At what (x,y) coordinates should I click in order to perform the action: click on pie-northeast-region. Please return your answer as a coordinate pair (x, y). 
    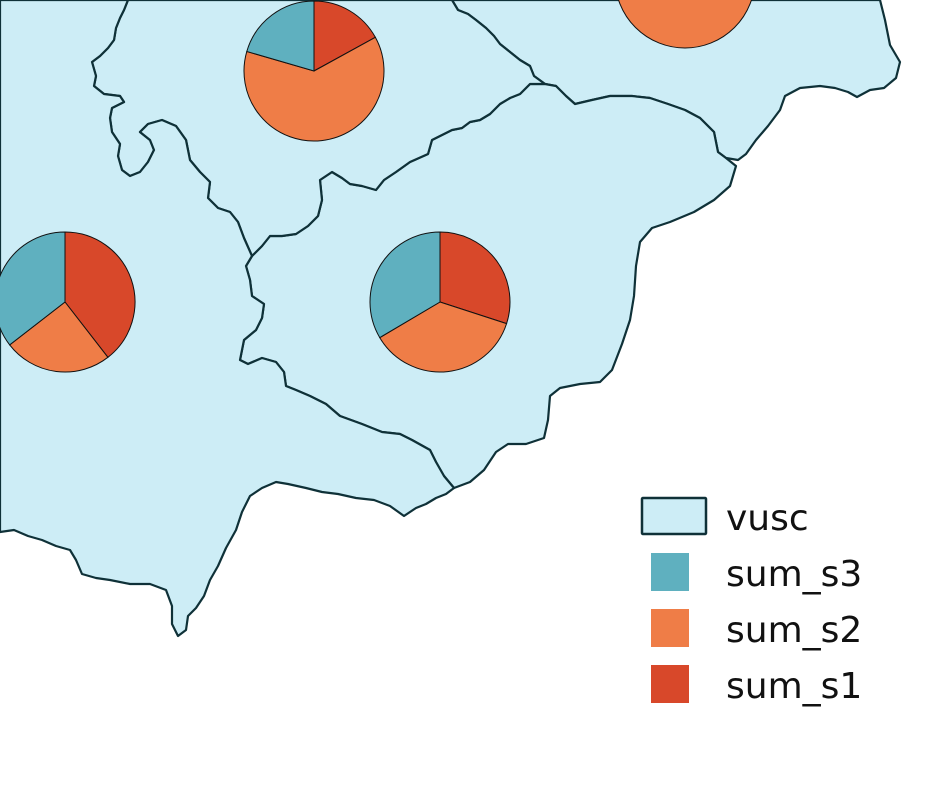
    Looking at the image, I should click on (685, 24).